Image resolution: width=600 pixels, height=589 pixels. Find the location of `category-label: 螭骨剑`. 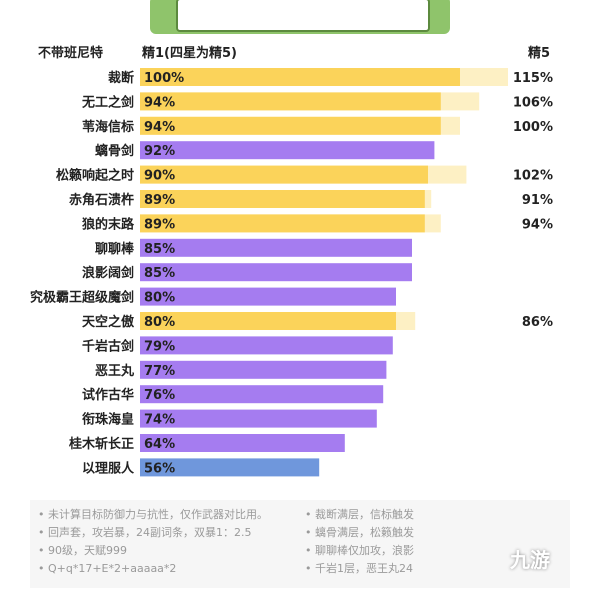

category-label: 螭骨剑 is located at coordinates (114, 151).